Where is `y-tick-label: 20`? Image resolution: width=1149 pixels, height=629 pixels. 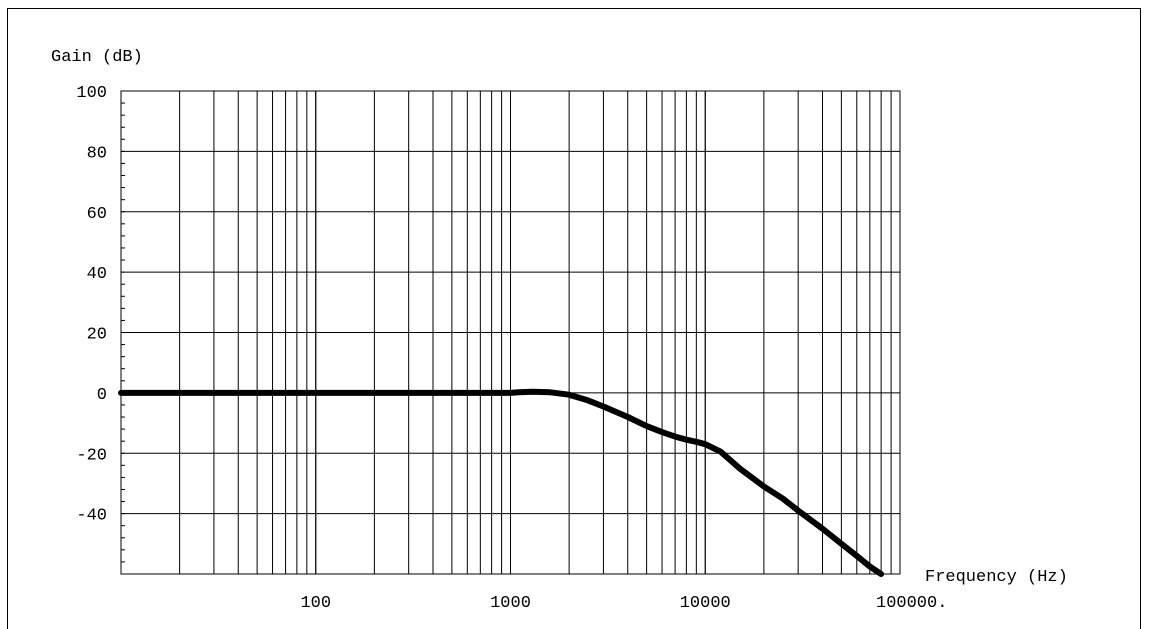 y-tick-label: 20 is located at coordinates (97, 335).